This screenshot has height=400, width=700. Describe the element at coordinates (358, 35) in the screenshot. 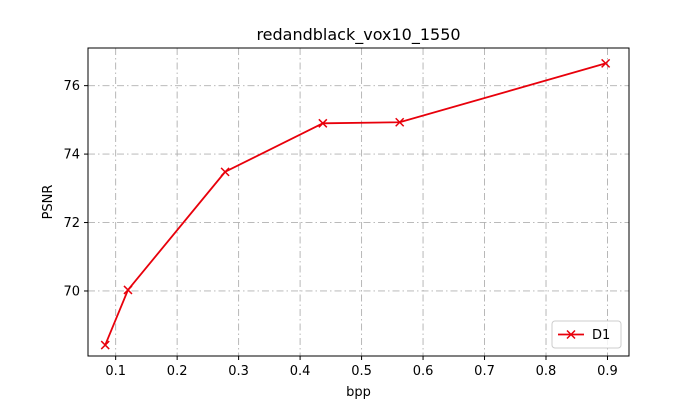

I see `chart-title: redandblack_vox10_1550` at that location.